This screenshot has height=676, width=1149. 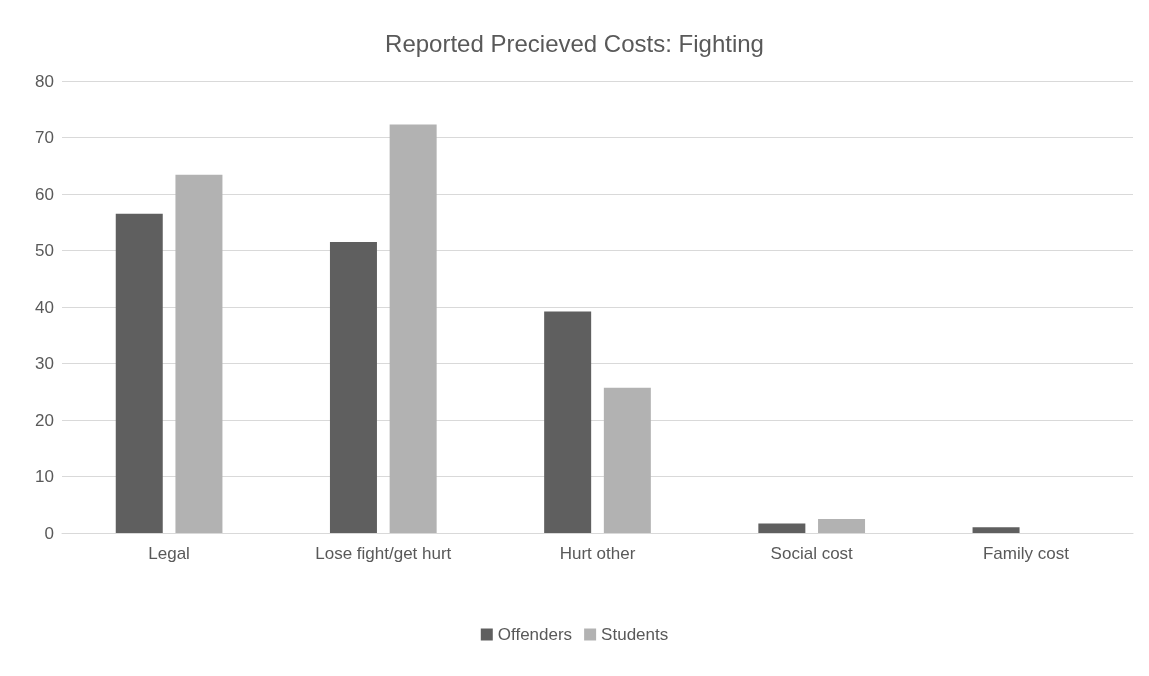 I want to click on x-tick-label: Hurt other, so click(x=597, y=553).